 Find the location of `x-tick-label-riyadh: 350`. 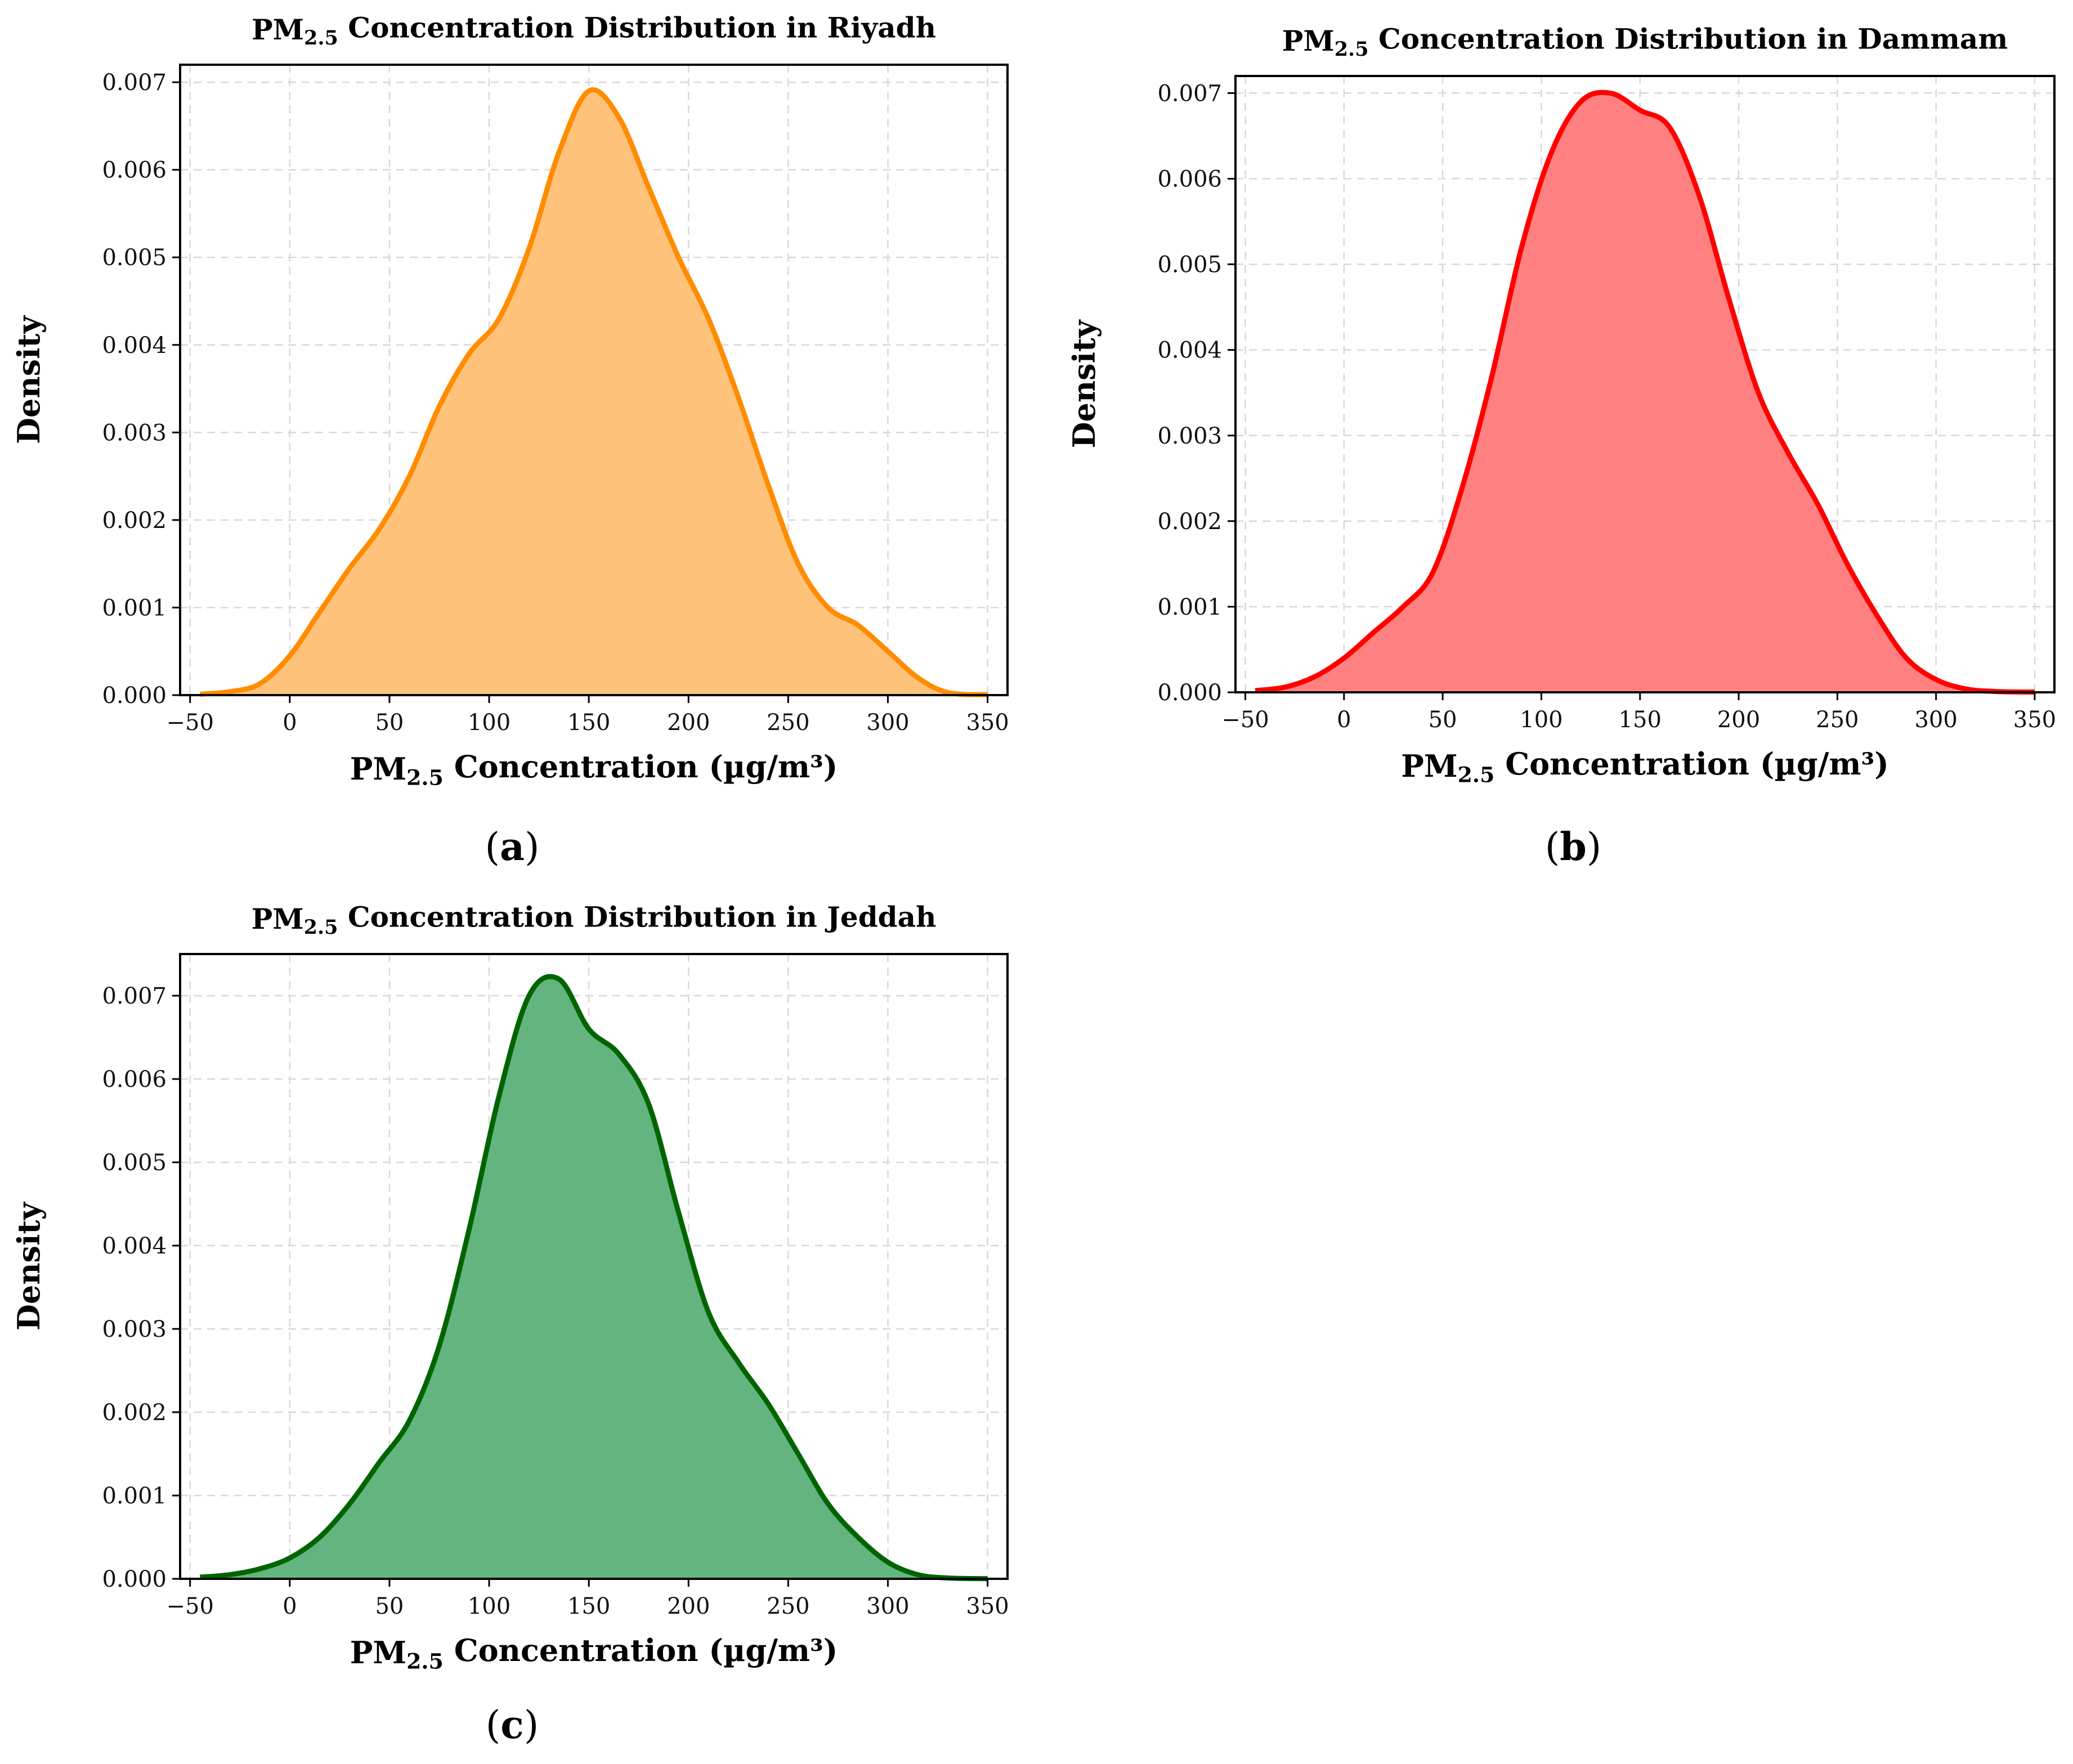

x-tick-label-riyadh: 350 is located at coordinates (987, 723).